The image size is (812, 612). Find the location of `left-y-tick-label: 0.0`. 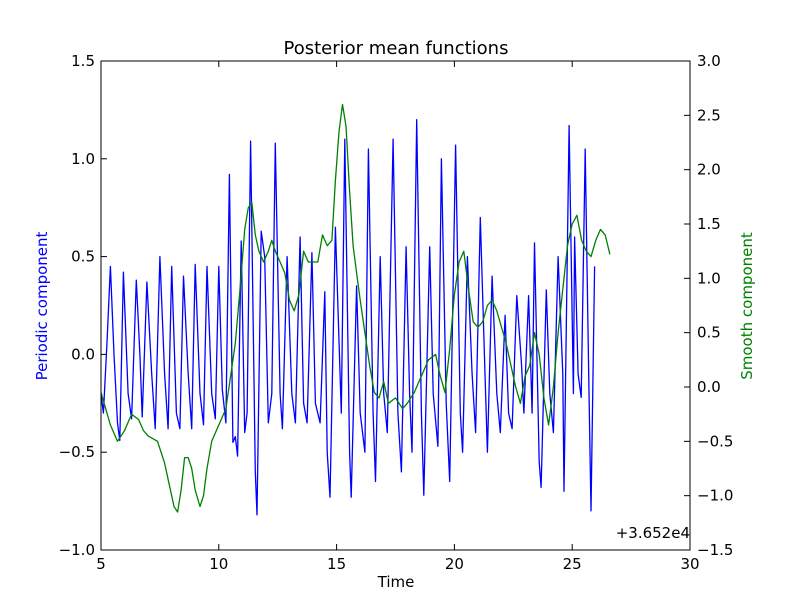

left-y-tick-label: 0.0 is located at coordinates (83, 354).